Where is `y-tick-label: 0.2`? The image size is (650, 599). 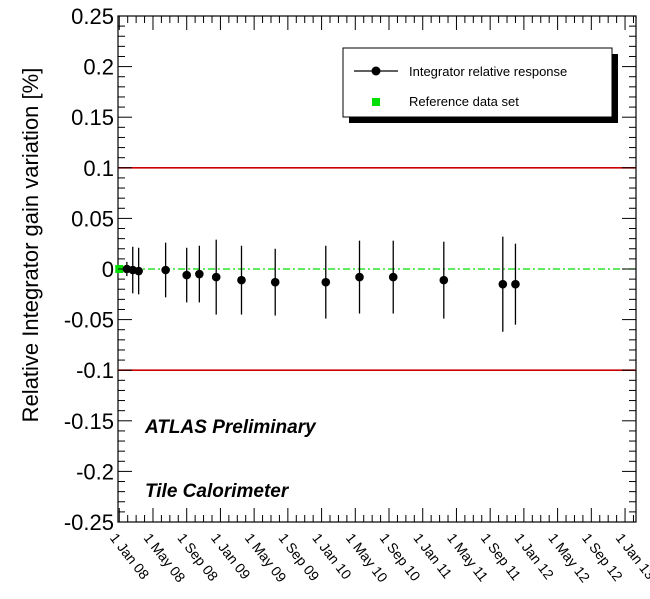 y-tick-label: 0.2 is located at coordinates (98, 67).